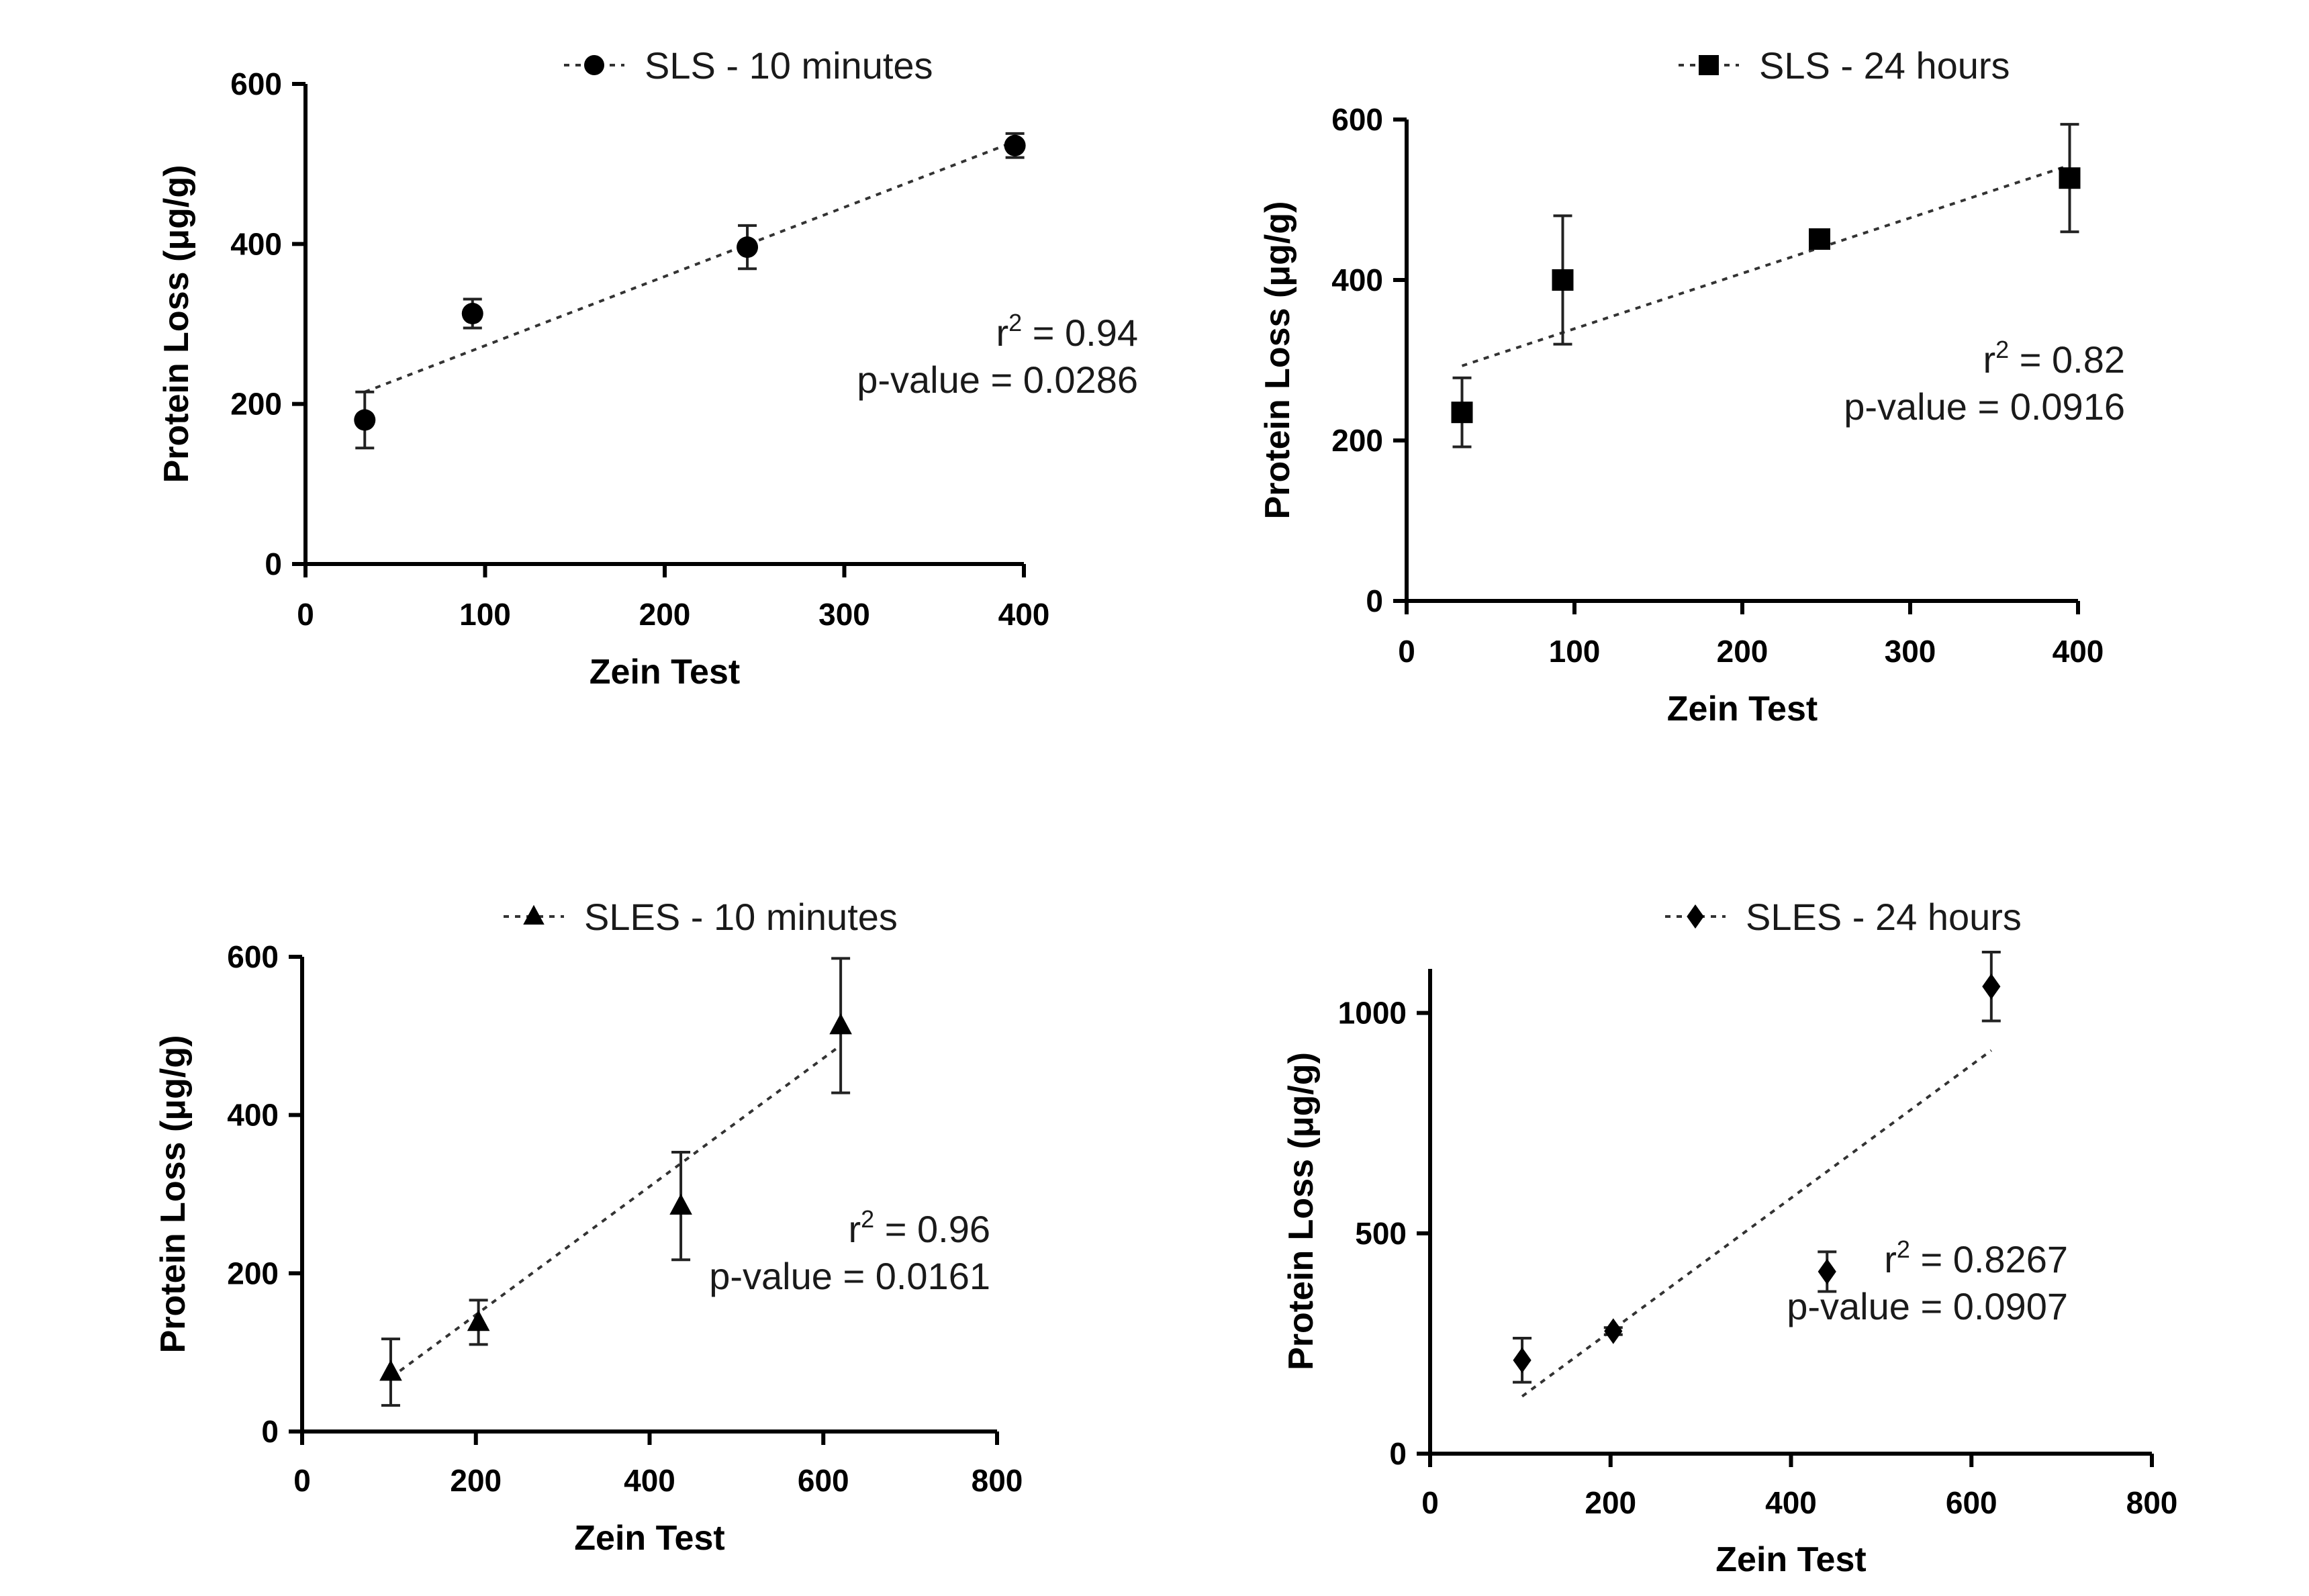  I want to click on r-squared-label: r2 = 0.94, so click(1067, 331).